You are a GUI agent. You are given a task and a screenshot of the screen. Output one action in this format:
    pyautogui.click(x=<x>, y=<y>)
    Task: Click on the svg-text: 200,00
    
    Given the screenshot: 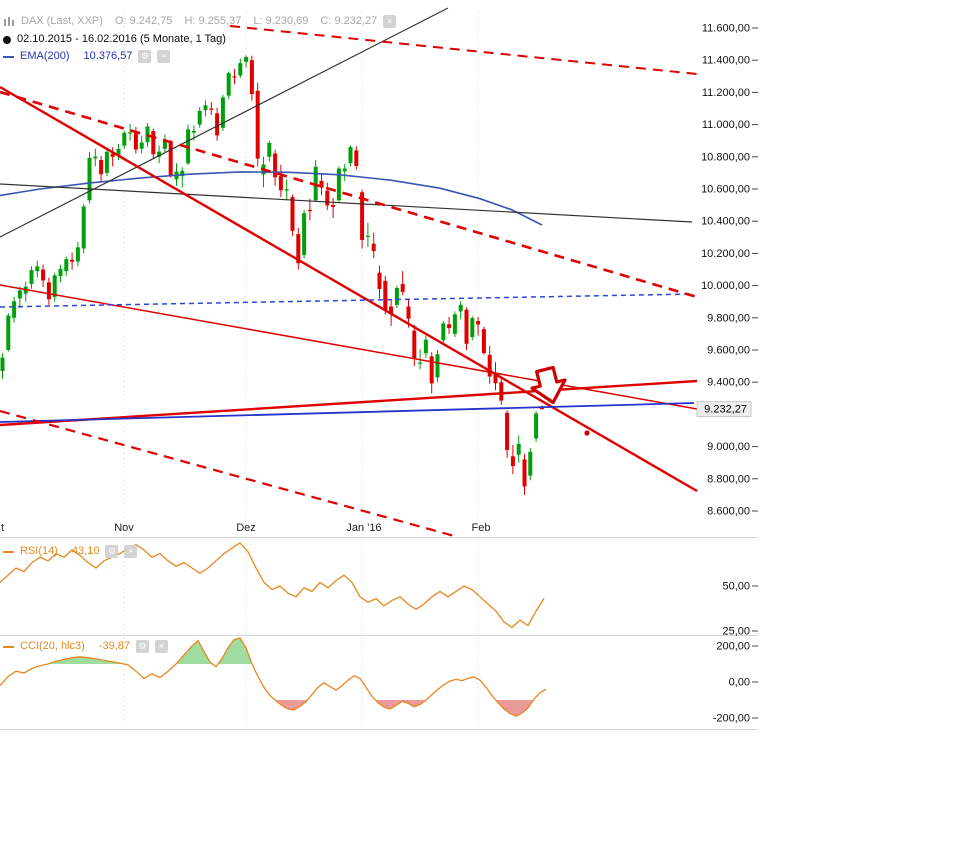 What is the action you would take?
    pyautogui.click(x=733, y=647)
    